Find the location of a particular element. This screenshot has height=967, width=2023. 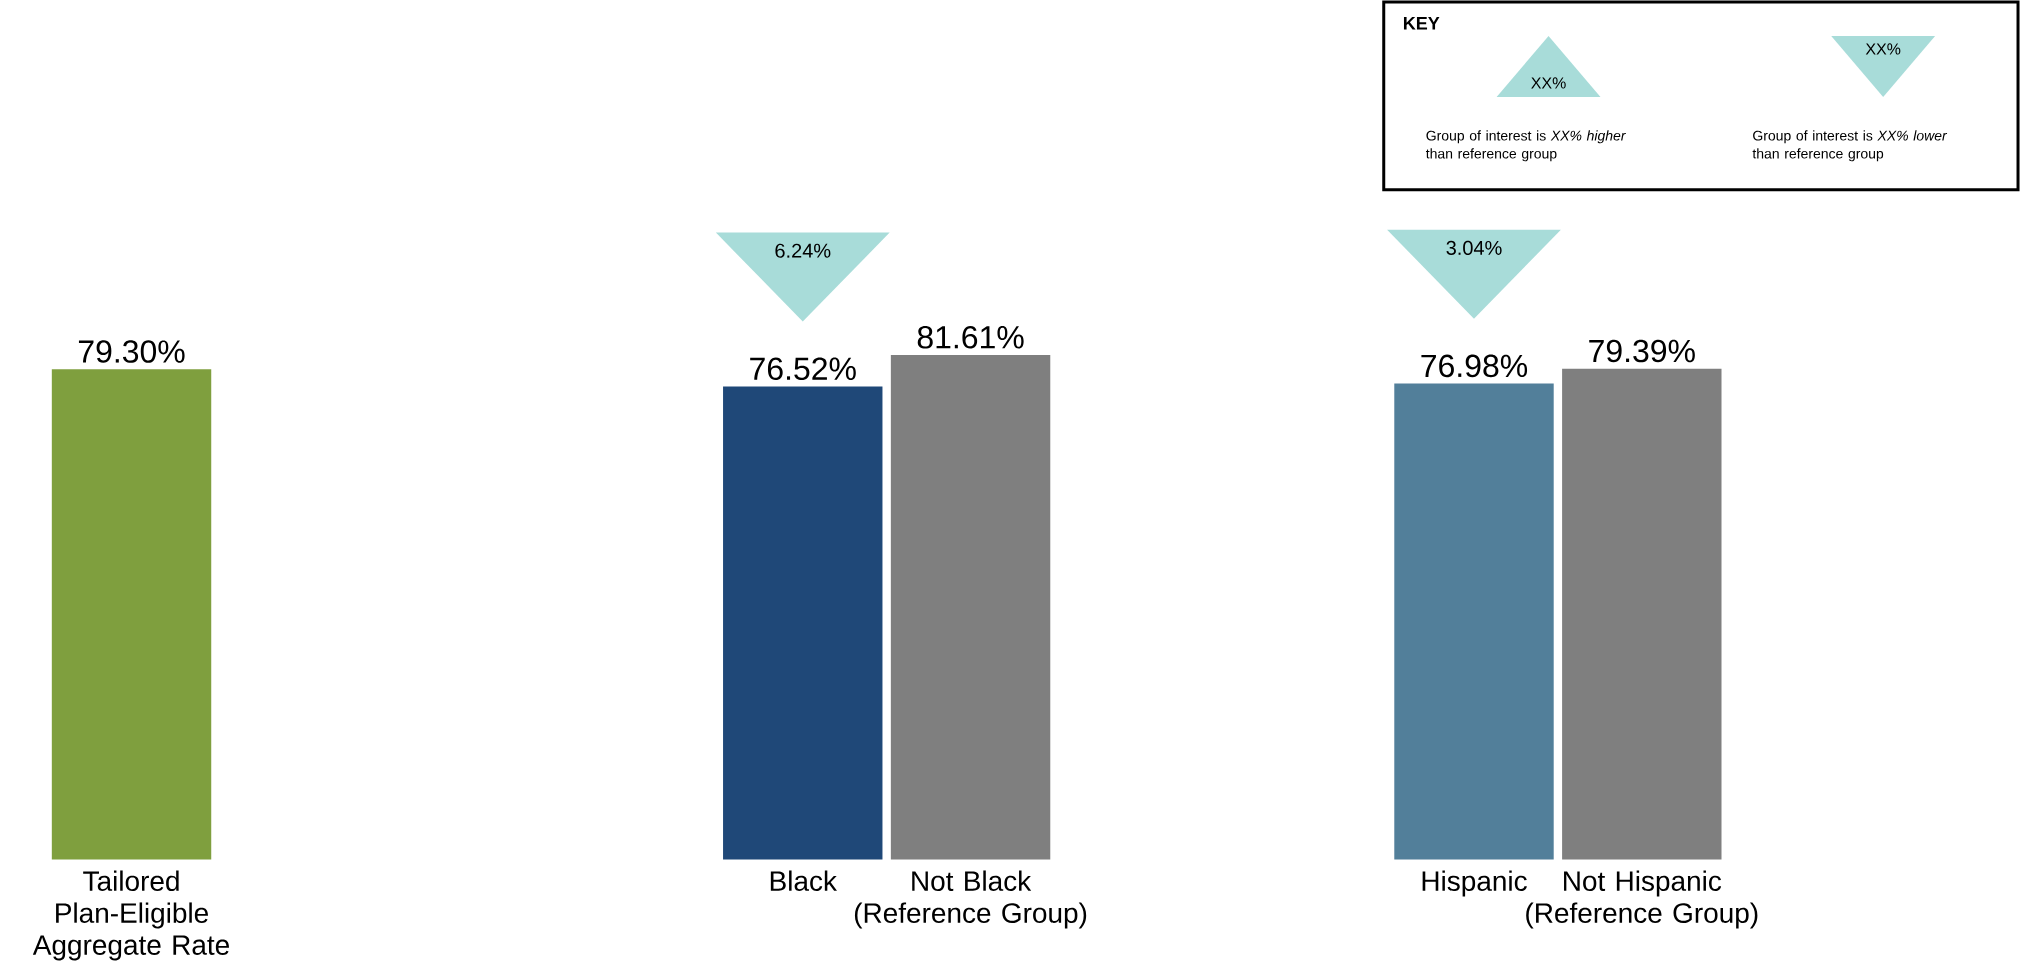

data-label: 76.98% is located at coordinates (1474, 366).